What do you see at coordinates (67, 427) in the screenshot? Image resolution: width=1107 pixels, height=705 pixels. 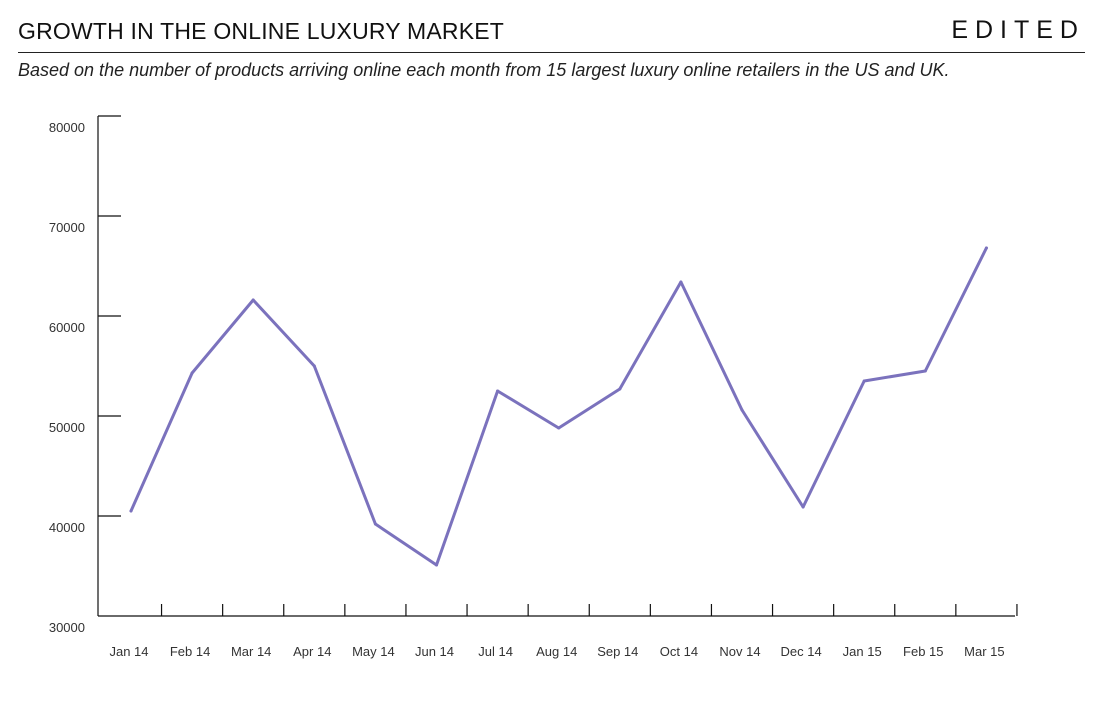 I see `y-tick-label: 50000` at bounding box center [67, 427].